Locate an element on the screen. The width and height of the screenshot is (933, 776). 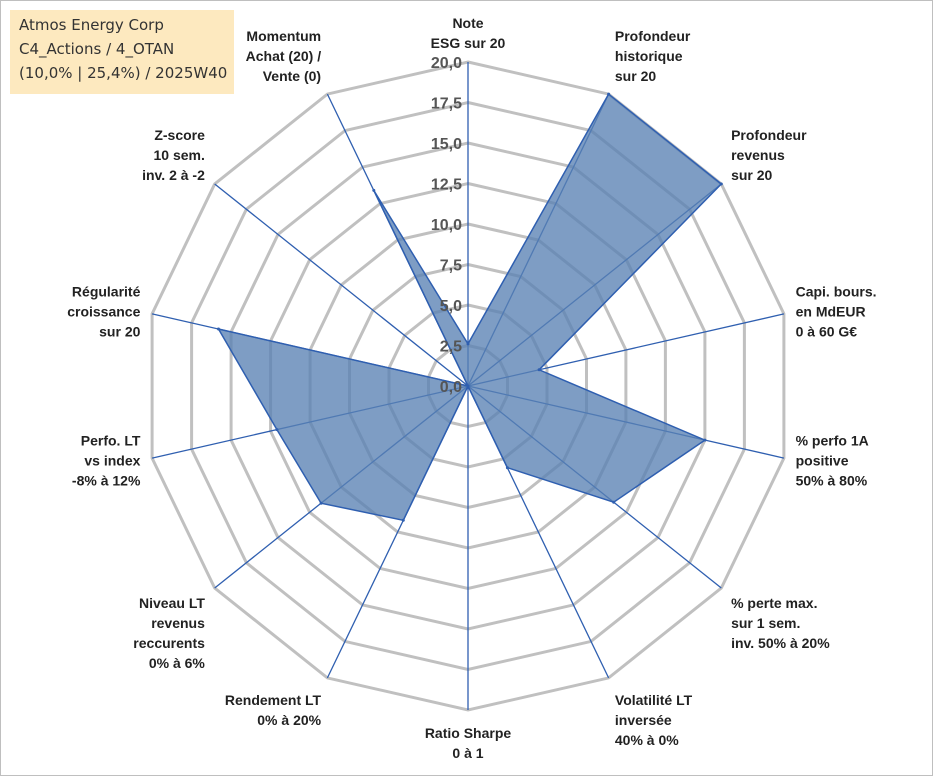
axis-label: Niveau LT revenus reccurents 0% à 6% is located at coordinates (169, 633).